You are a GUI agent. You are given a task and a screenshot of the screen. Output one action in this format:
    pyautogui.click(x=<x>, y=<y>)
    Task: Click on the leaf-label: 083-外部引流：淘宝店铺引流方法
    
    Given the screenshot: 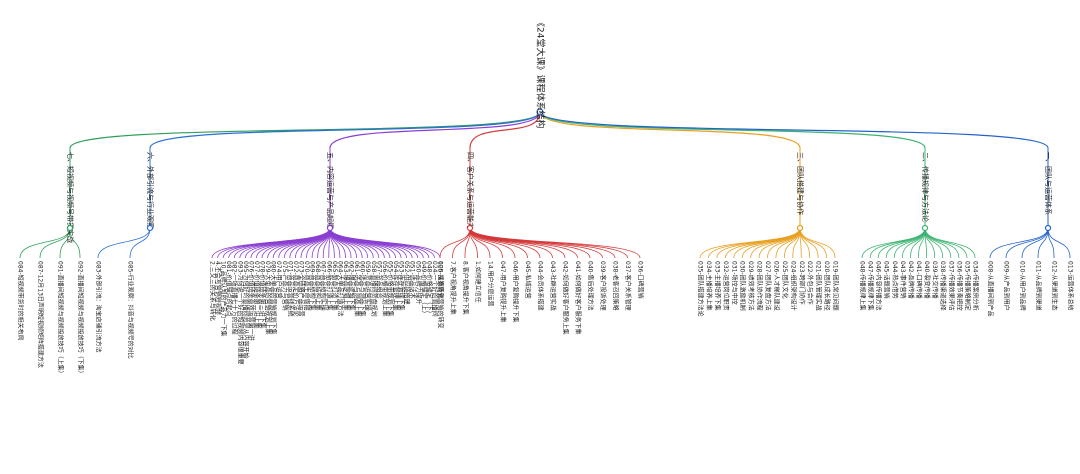 What is the action you would take?
    pyautogui.click(x=99, y=307)
    